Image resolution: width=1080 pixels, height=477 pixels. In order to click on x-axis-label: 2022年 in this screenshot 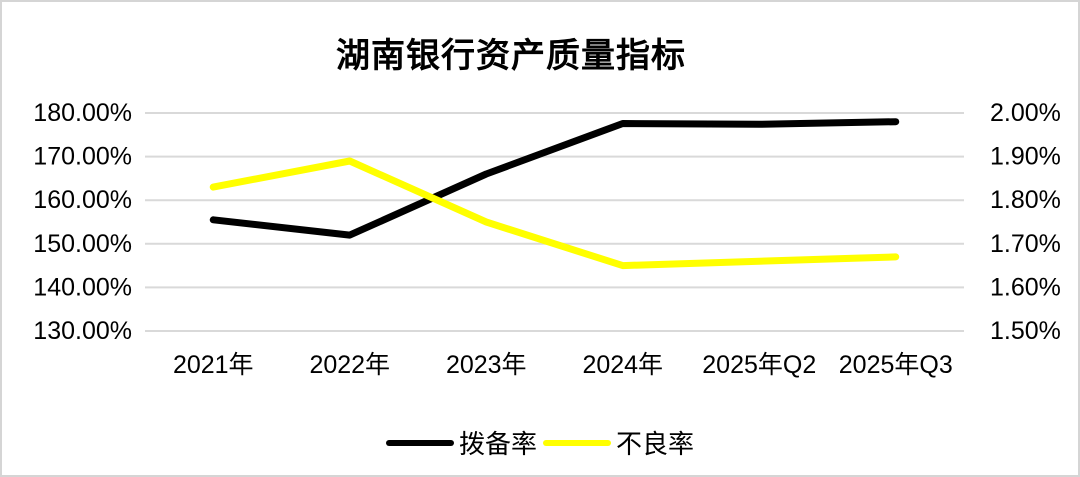, I will do `click(349, 365)`.